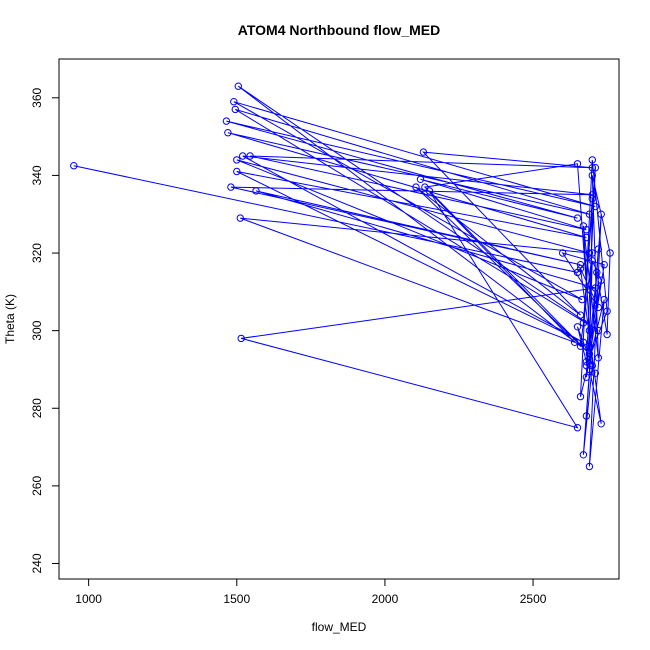 This screenshot has width=650, height=650. Describe the element at coordinates (37, 175) in the screenshot. I see `y-tick-label: 340` at that location.